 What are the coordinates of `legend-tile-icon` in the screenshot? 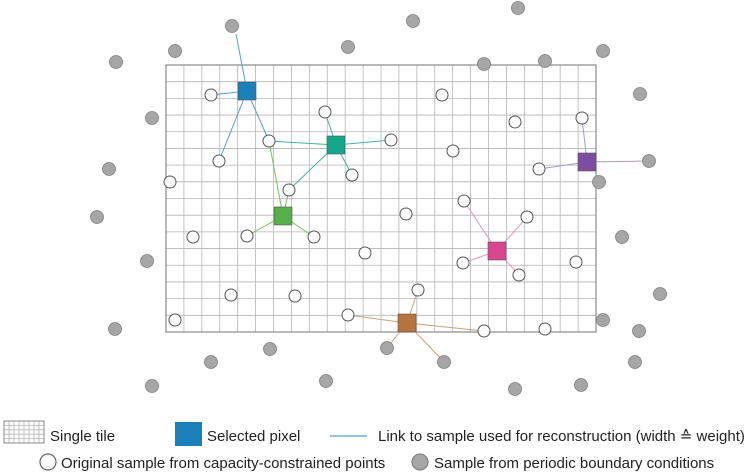 It's located at (24, 432).